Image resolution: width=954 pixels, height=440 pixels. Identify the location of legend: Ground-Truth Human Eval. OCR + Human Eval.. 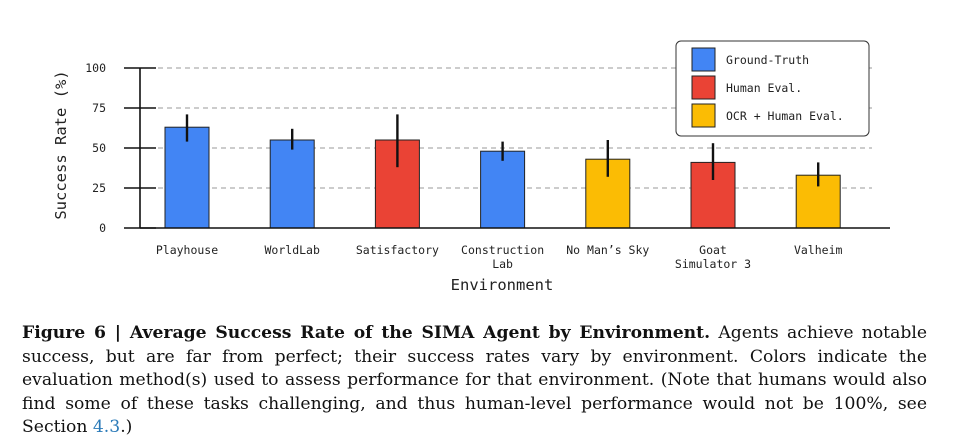
(772, 88).